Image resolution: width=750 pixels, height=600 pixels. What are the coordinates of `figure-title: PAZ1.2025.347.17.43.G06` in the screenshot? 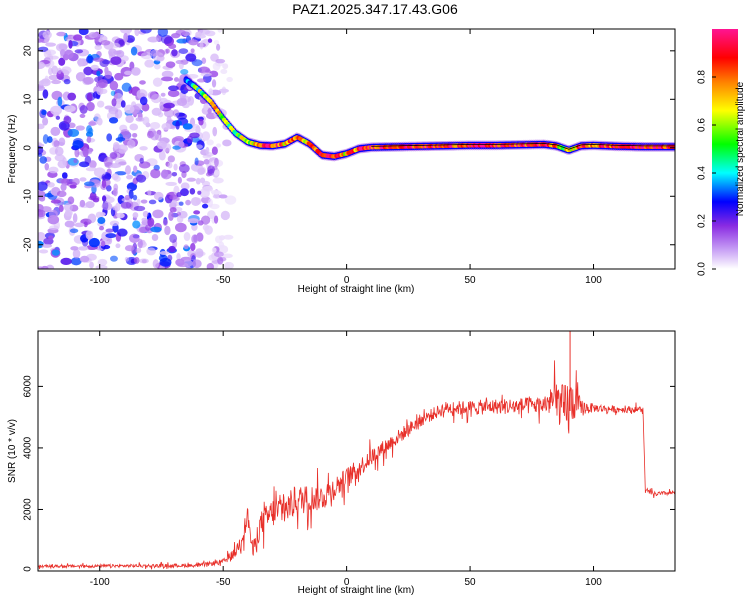 It's located at (375, 9).